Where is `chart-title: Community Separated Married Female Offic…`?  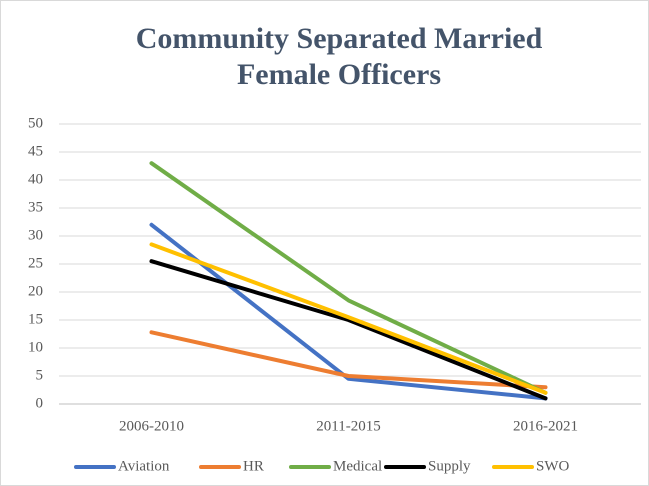 chart-title: Community Separated Married Female Offic… is located at coordinates (339, 56).